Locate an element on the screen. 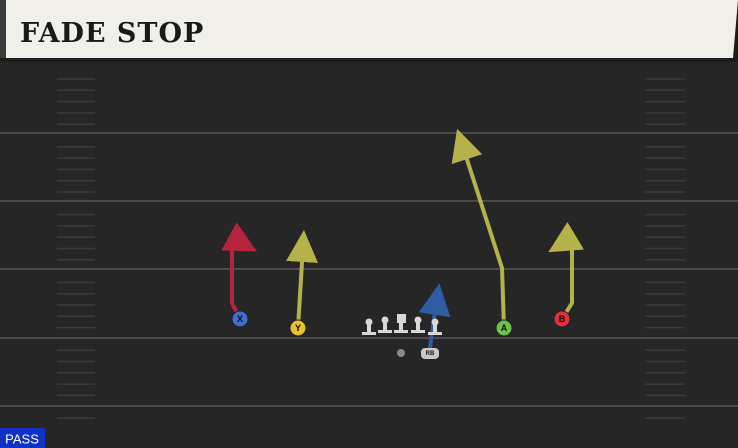 This screenshot has height=448, width=738. play-title: FADE STOP is located at coordinates (112, 33).